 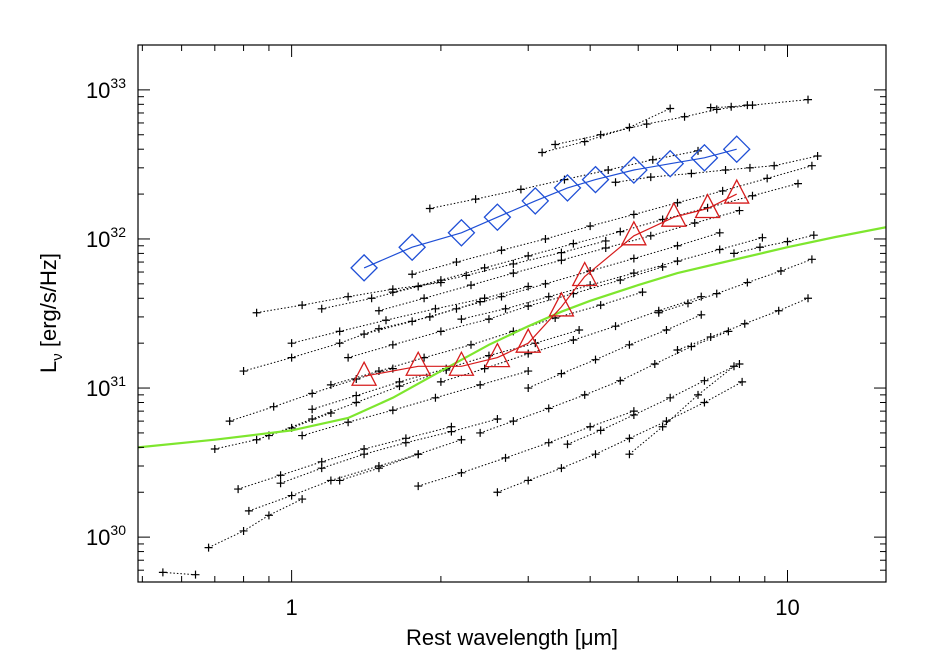 I want to click on y-tick-label: 1032, so click(x=106, y=238).